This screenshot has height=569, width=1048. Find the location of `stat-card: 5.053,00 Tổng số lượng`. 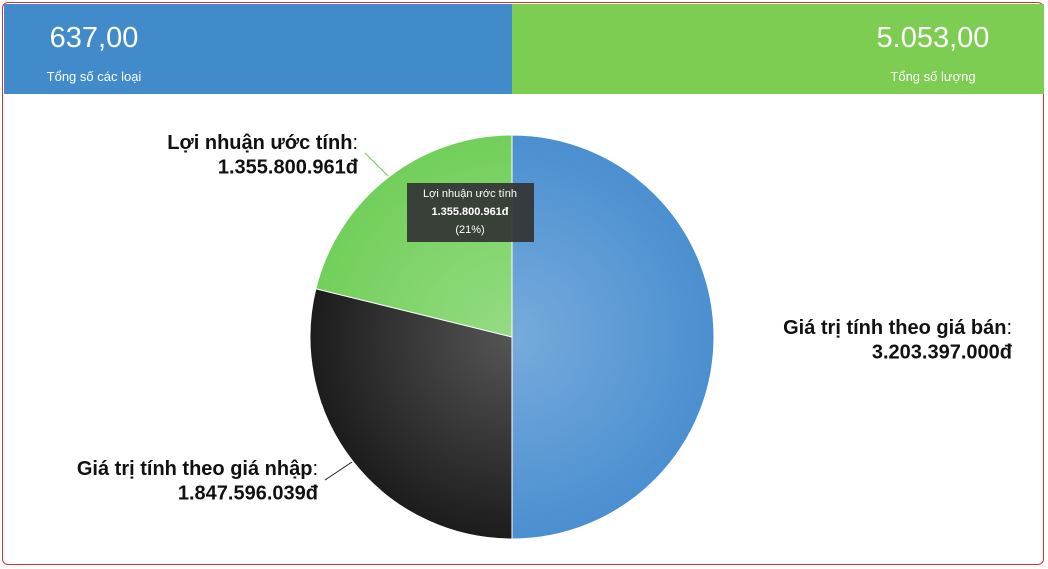

stat-card: 5.053,00 Tổng số lượng is located at coordinates (778, 49).